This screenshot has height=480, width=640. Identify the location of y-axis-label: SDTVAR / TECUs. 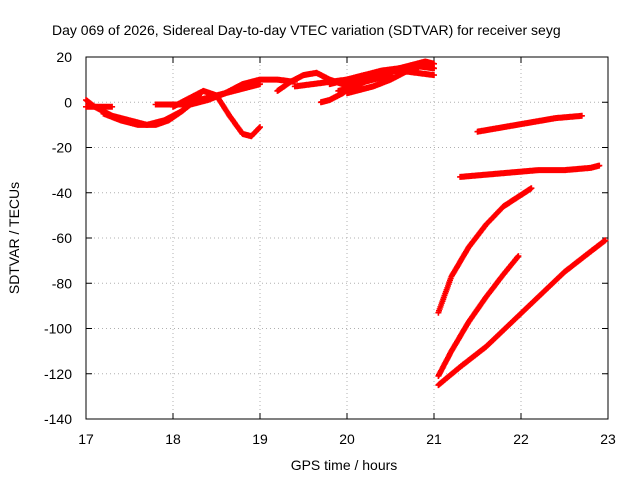
(14, 238).